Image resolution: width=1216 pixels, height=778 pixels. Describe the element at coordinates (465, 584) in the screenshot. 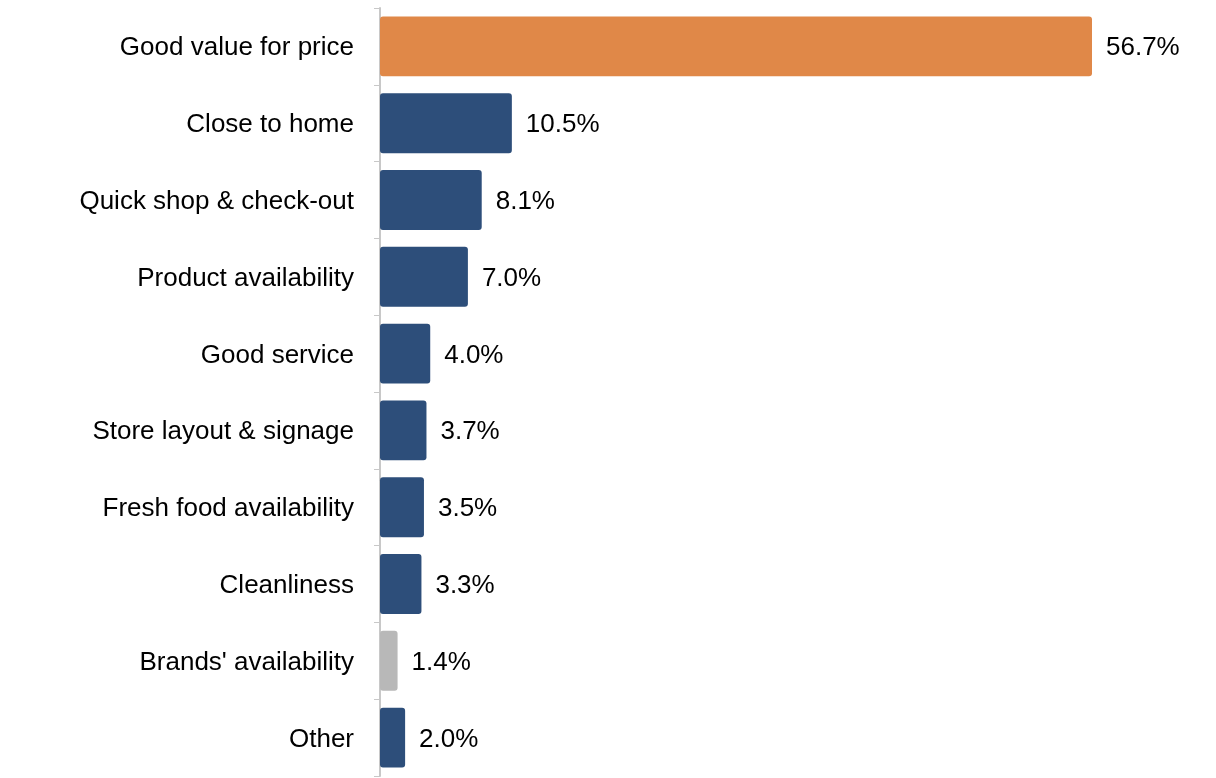

I see `data-label: 3.3%` at that location.